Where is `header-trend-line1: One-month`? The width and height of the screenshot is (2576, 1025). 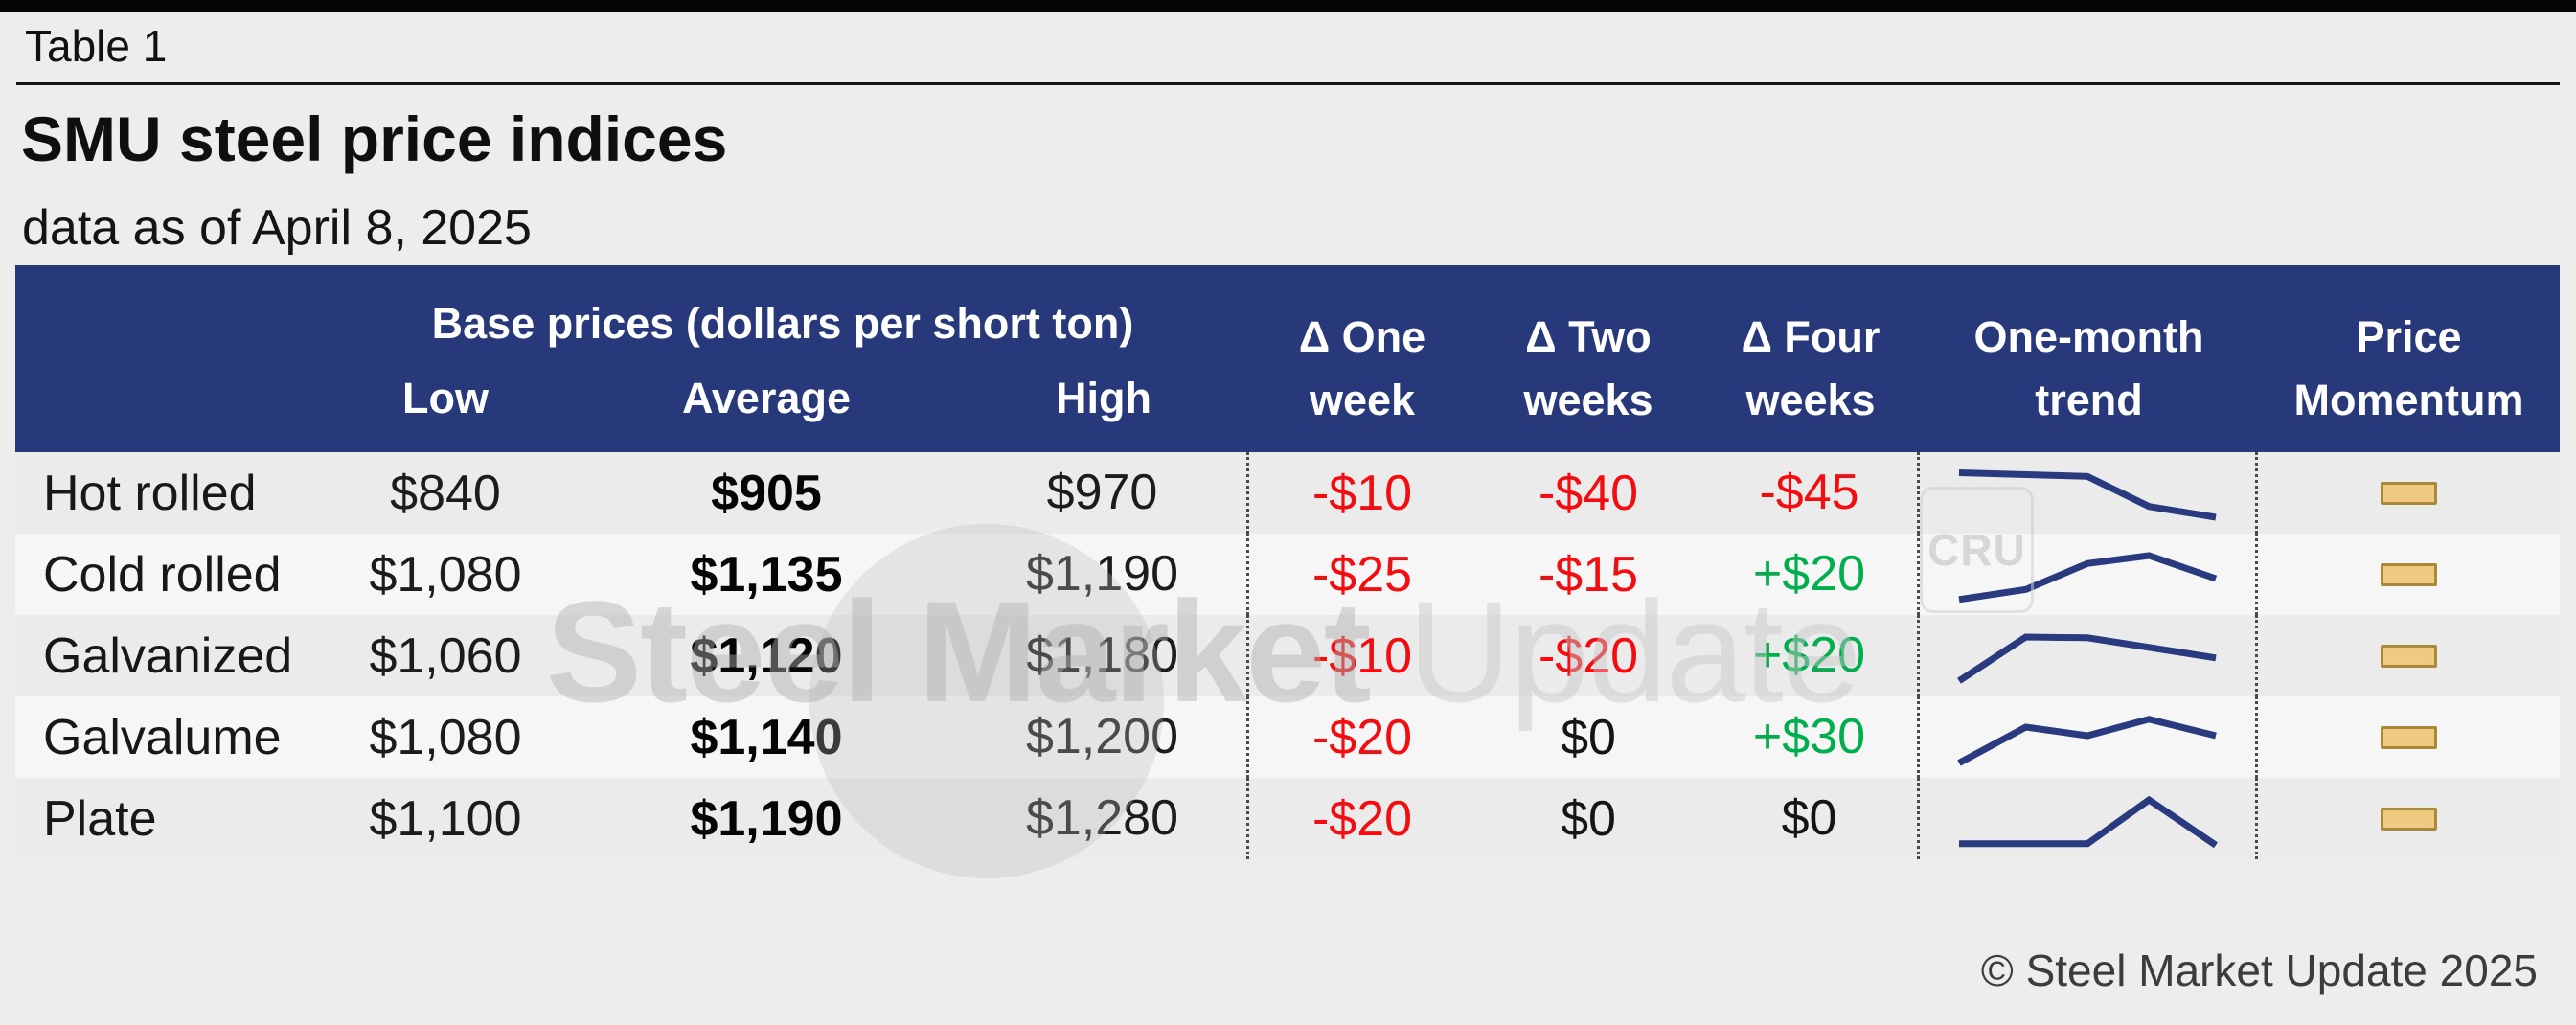 header-trend-line1: One-month is located at coordinates (2088, 336).